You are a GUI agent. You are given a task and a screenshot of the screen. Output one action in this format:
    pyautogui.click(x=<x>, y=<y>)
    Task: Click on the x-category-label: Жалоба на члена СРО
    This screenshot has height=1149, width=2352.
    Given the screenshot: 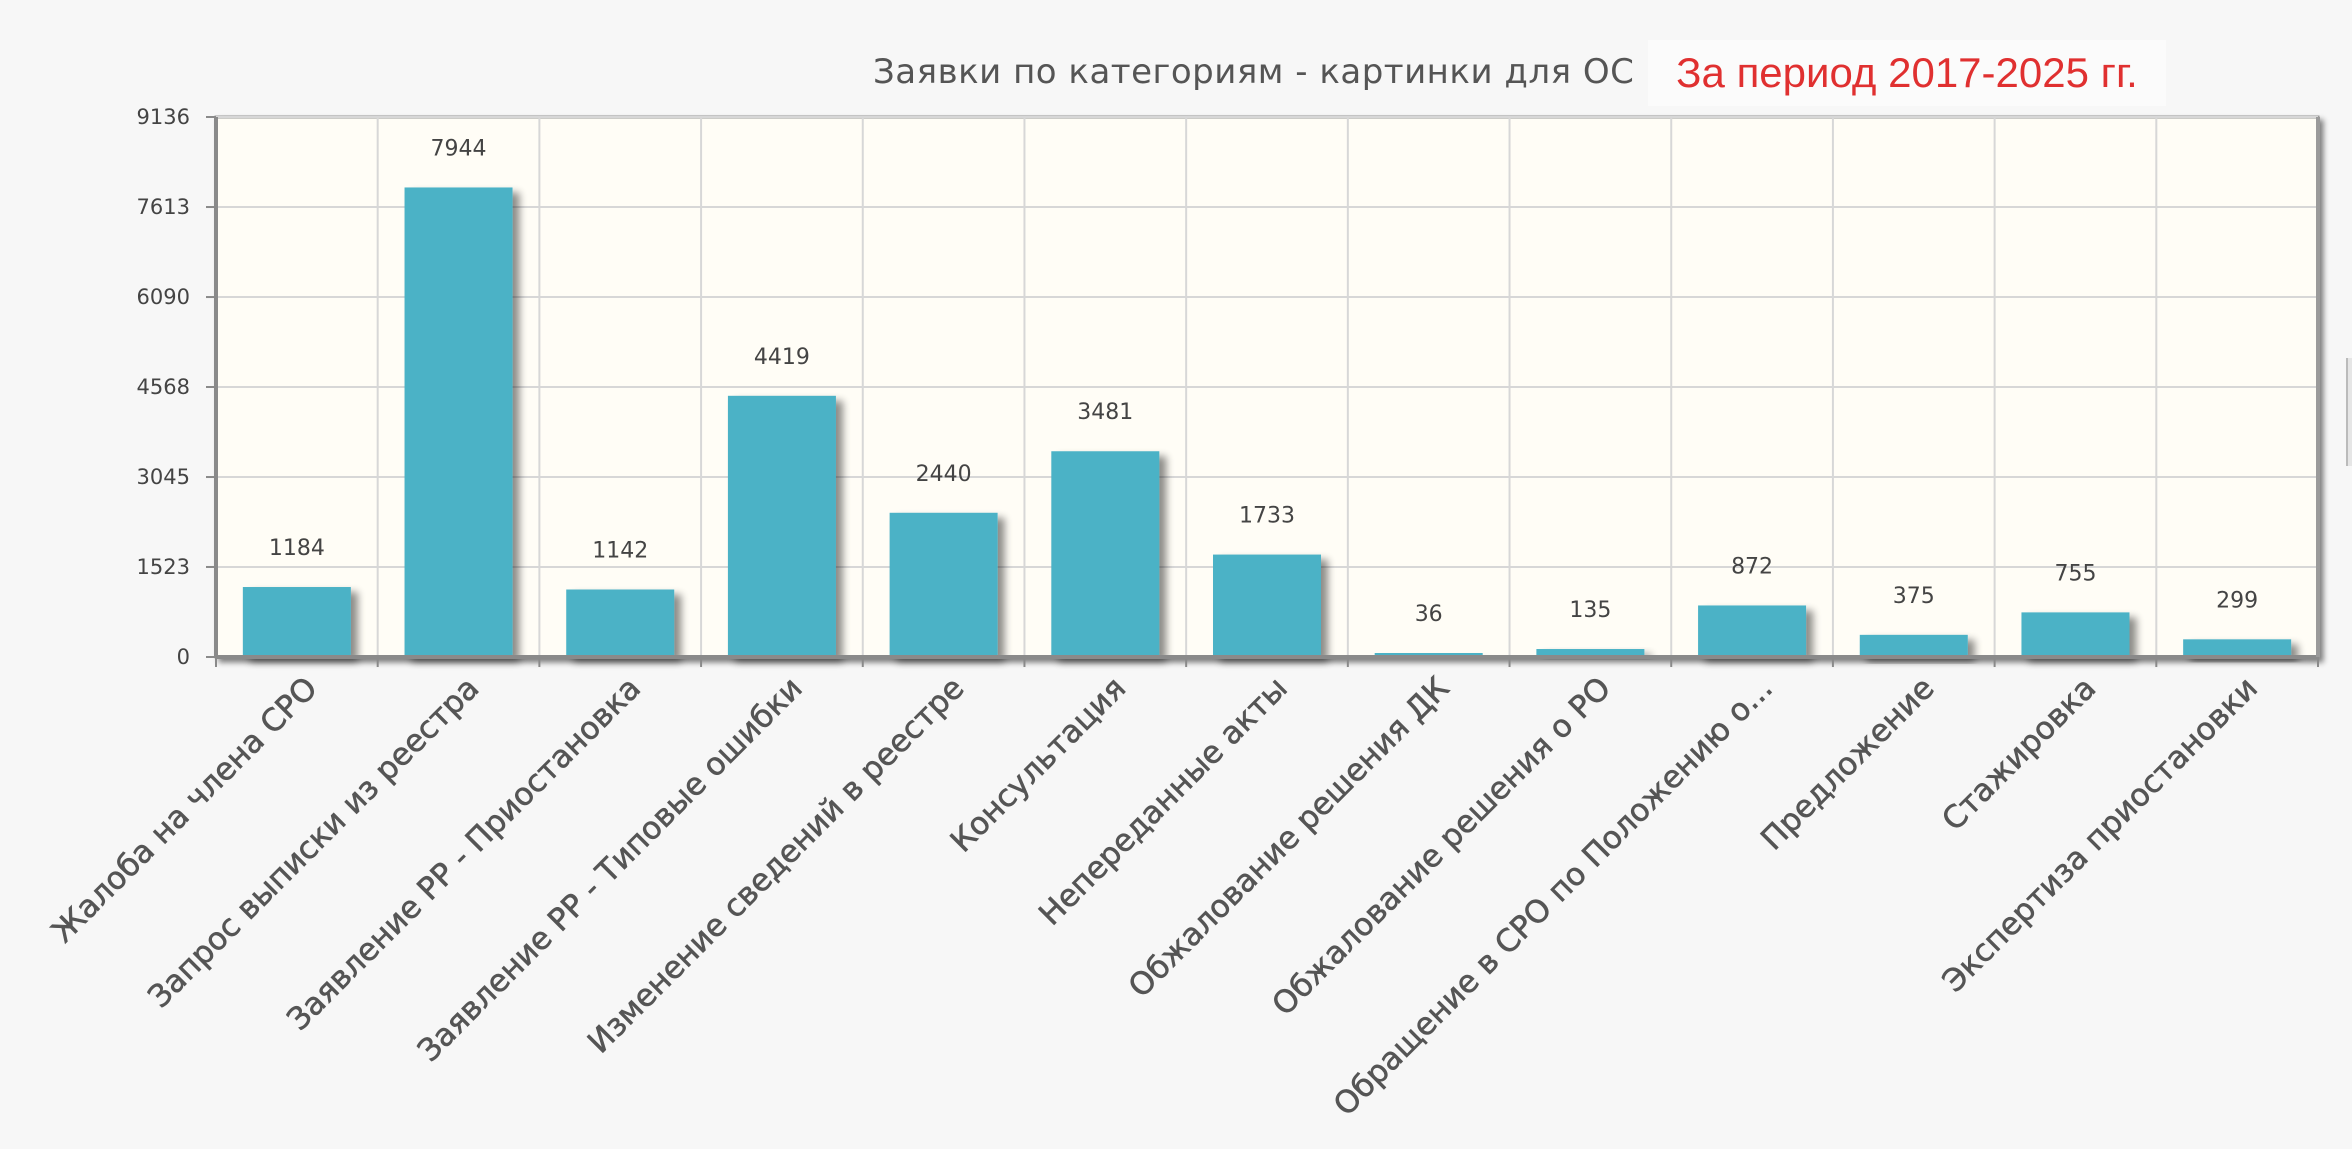 What is the action you would take?
    pyautogui.click(x=185, y=810)
    